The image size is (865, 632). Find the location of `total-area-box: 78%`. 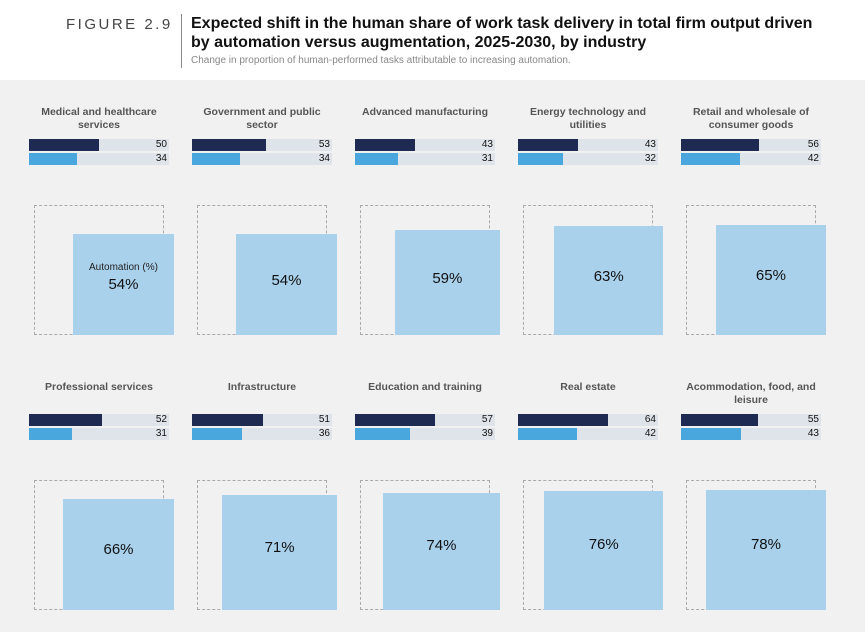

total-area-box: 78% is located at coordinates (756, 545).